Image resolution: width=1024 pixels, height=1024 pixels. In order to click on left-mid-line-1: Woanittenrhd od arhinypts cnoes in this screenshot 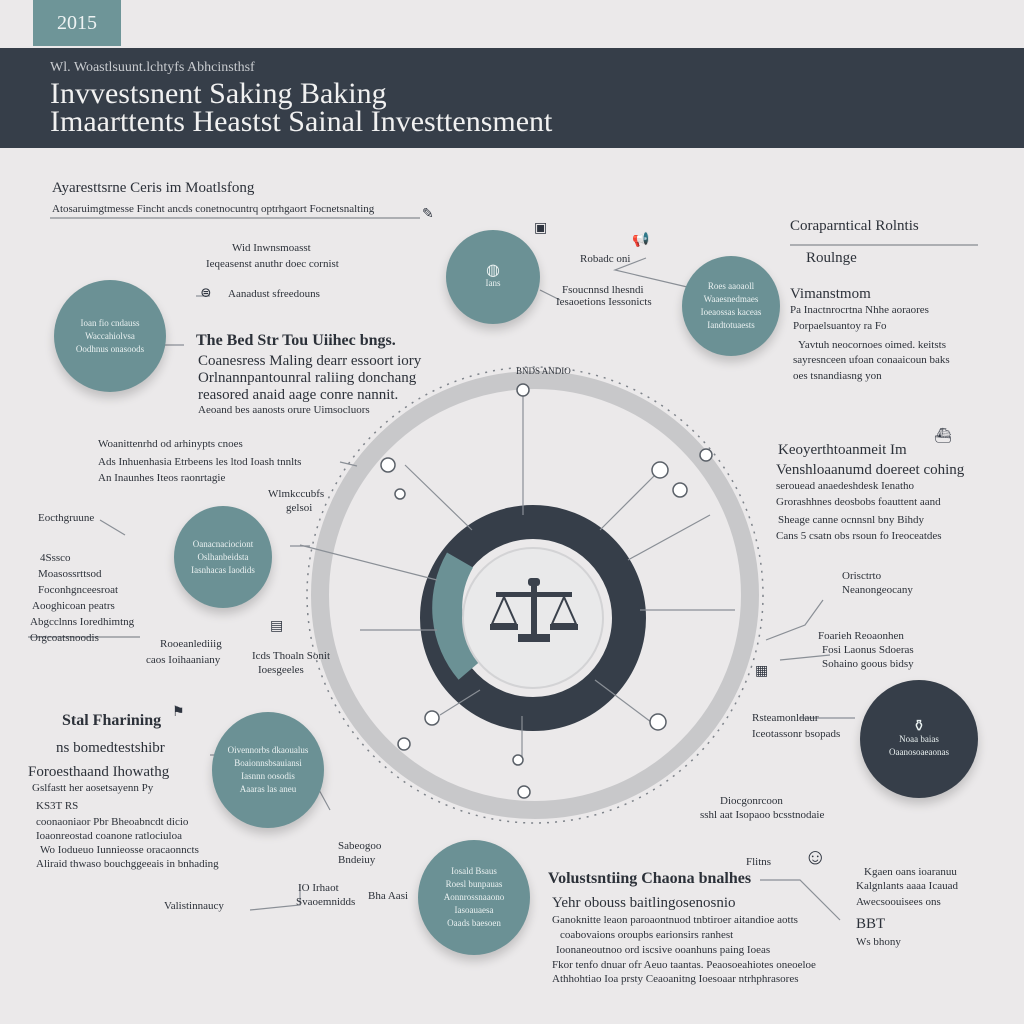, I will do `click(170, 444)`.